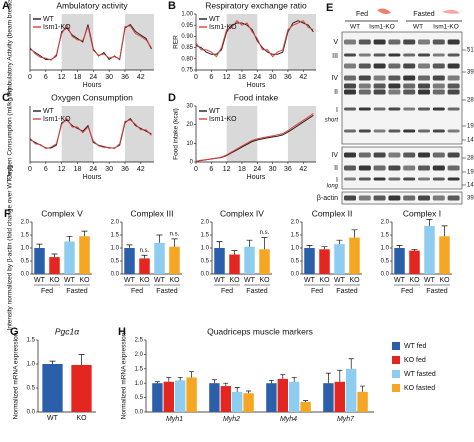 This screenshot has width=474, height=442. What do you see at coordinates (223, 119) in the screenshot?
I see `legend-label: Ism1-KO` at bounding box center [223, 119].